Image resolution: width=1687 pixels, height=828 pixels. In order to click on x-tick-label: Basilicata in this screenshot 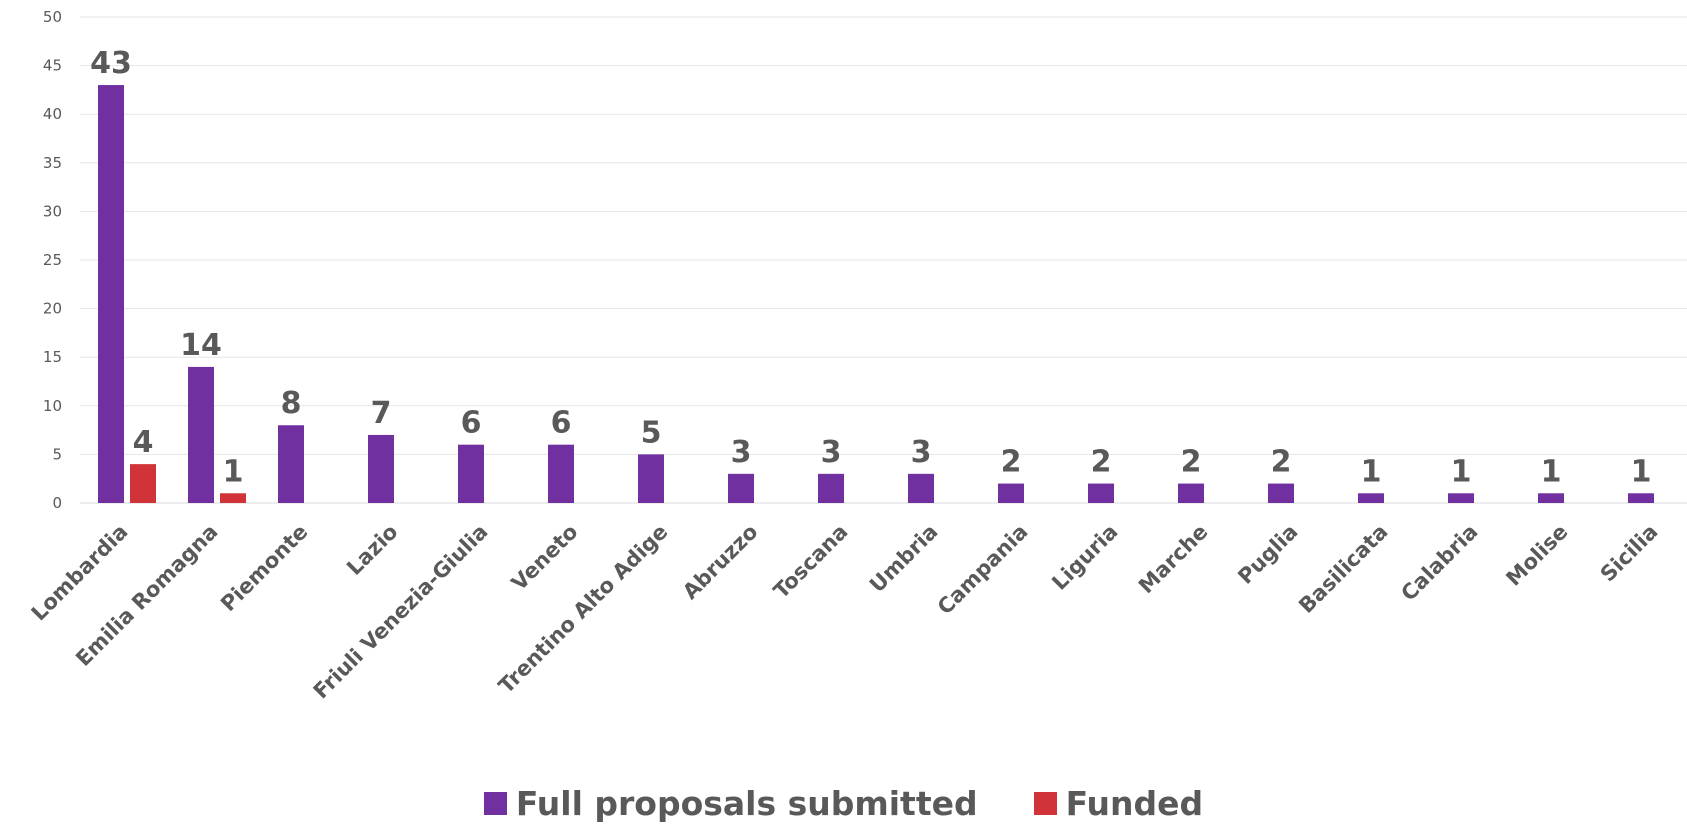, I will do `click(1343, 569)`.